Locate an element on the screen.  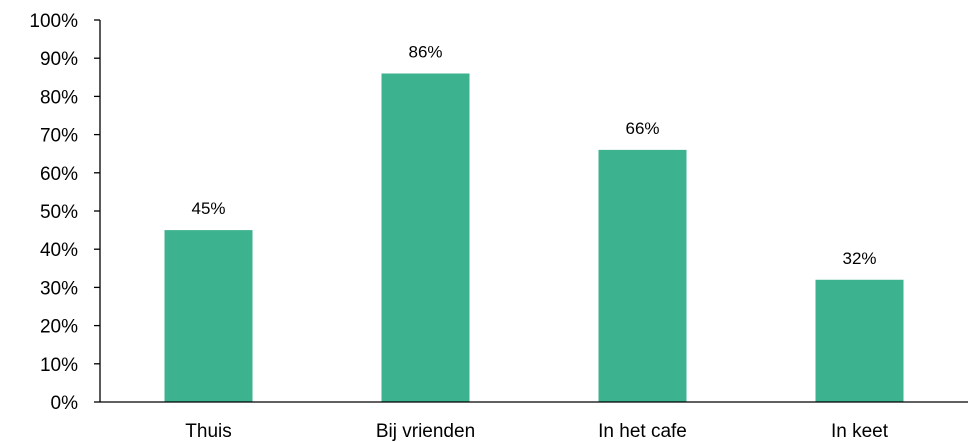
y-tick-label: 70% is located at coordinates (59, 136).